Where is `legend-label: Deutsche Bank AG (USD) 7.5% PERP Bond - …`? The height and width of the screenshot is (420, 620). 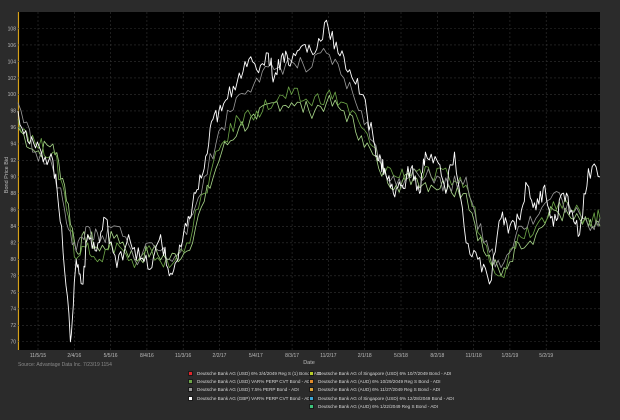
legend-label: Deutsche Bank AG (USD) 7.5% PERP Bond - … is located at coordinates (248, 390).